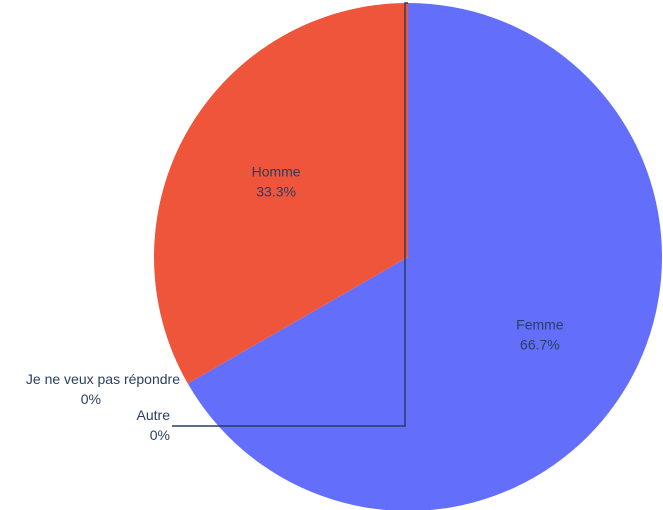 The width and height of the screenshot is (663, 510). I want to click on slice-label-je-ne-veux-pas-r-pondre: Je ne veux pas répondre 0%, so click(103, 389).